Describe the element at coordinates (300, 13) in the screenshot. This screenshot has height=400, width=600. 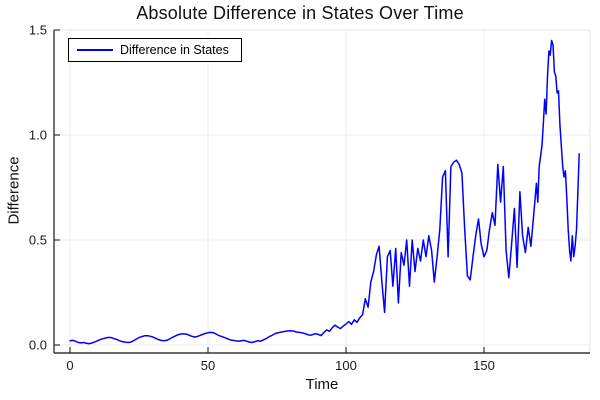
I see `chart-title: Absolute Difference in States Over Time` at that location.